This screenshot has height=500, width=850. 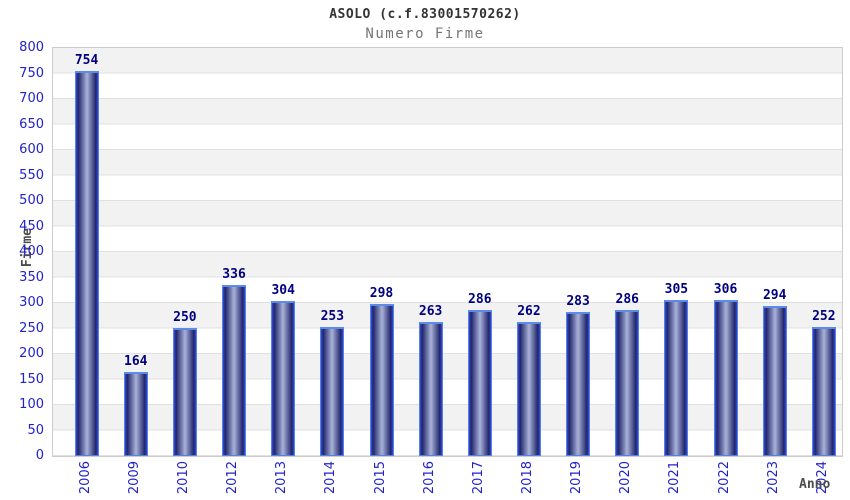 What do you see at coordinates (86, 60) in the screenshot?
I see `bar-value-label: 754` at bounding box center [86, 60].